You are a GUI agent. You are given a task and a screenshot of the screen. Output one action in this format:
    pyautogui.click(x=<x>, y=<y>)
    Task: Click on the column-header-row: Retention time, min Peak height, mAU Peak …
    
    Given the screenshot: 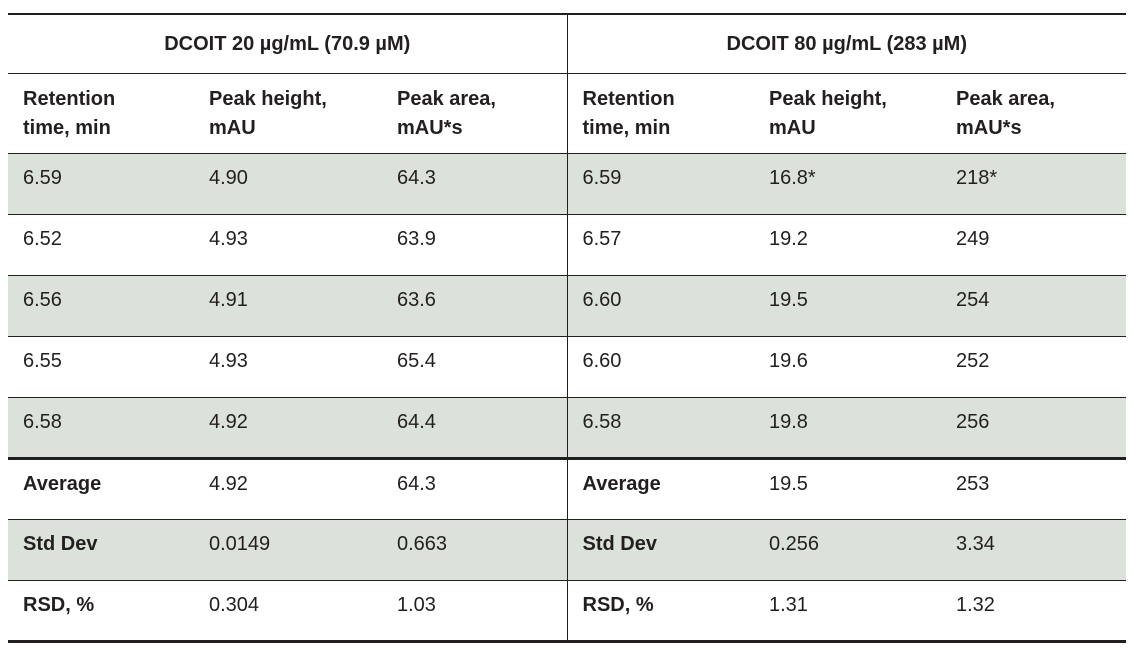 What is the action you would take?
    pyautogui.click(x=567, y=113)
    